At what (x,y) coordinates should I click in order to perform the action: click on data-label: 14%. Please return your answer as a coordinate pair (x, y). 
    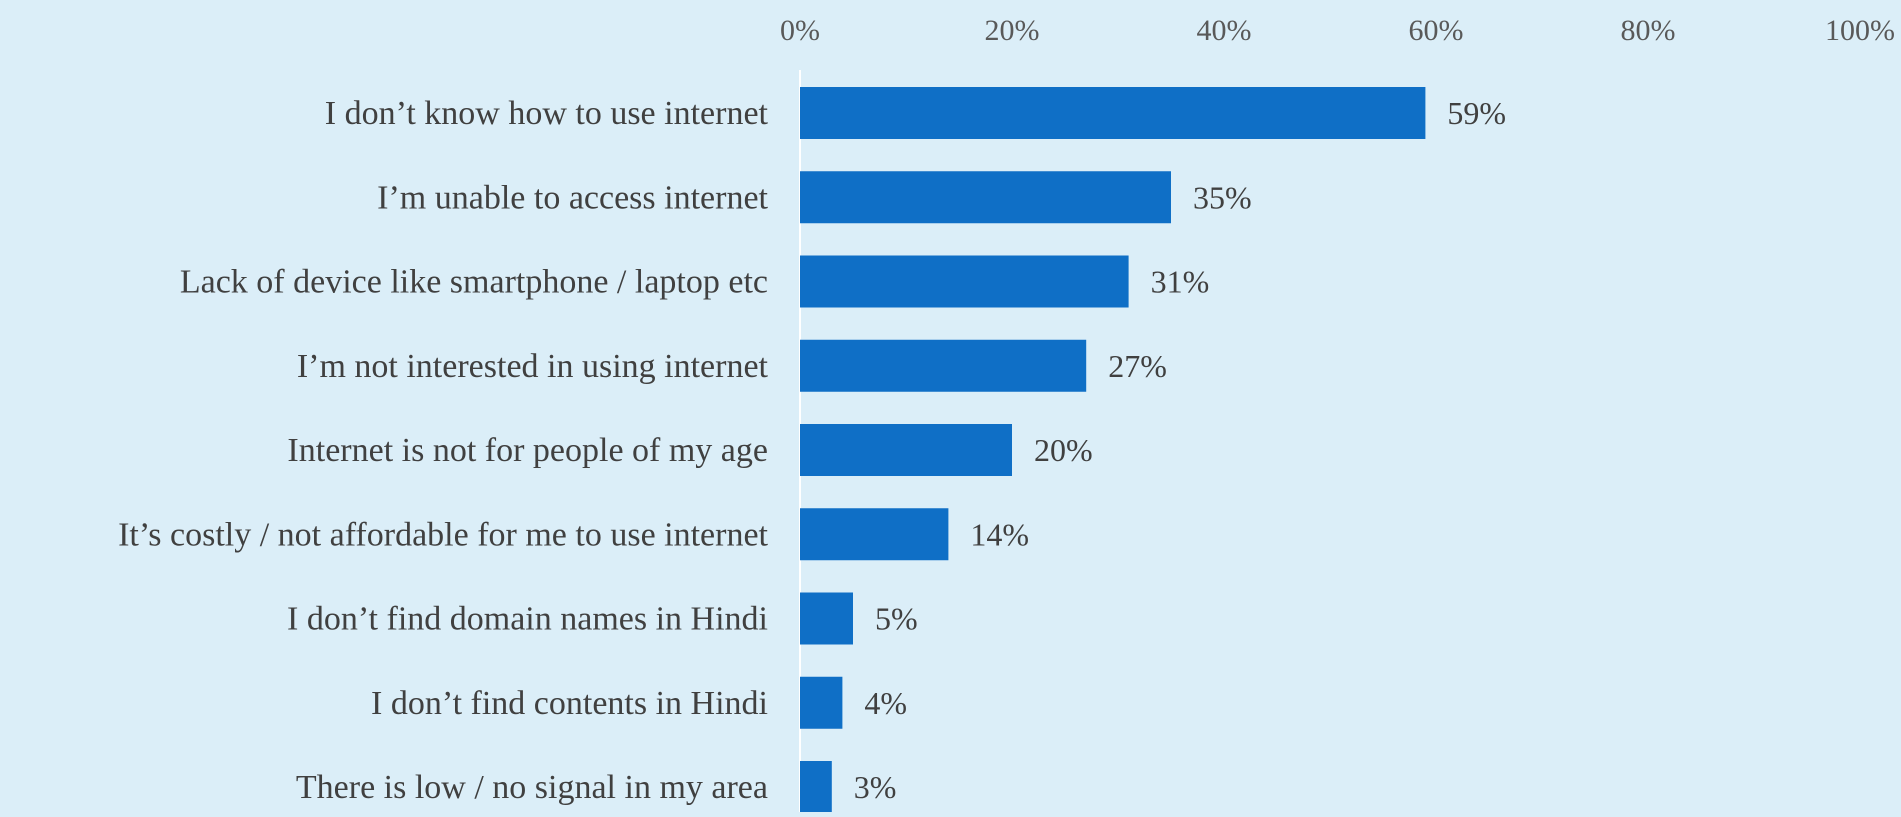
    Looking at the image, I should click on (999, 534).